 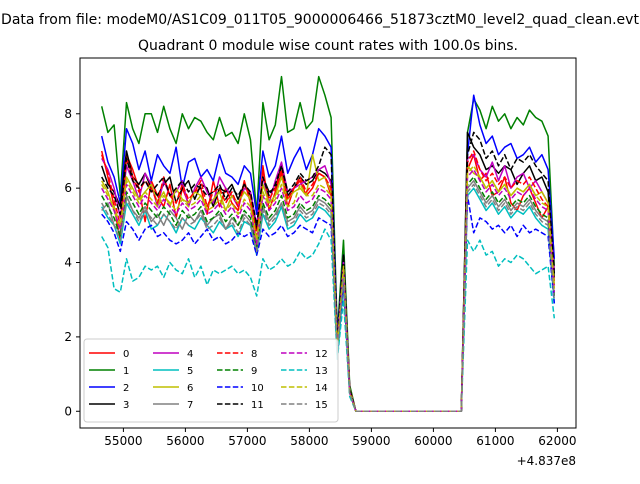 I want to click on legend-label-3: 3, so click(x=126, y=405).